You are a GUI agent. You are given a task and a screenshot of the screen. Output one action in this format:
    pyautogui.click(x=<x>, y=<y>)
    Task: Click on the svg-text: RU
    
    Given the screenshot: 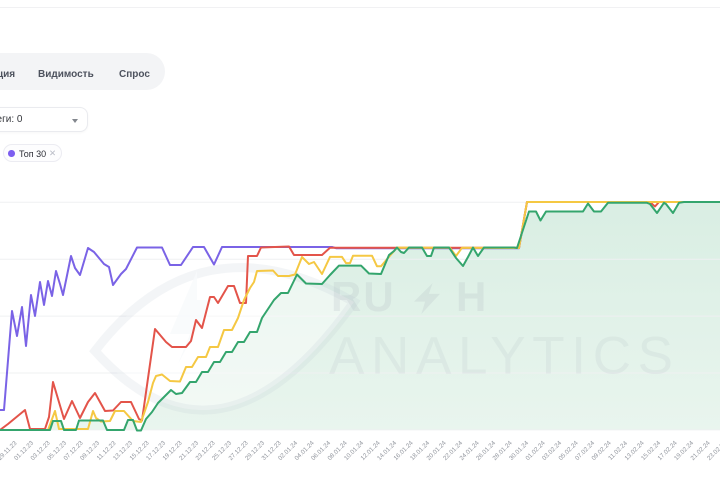 What is the action you would take?
    pyautogui.click(x=363, y=296)
    